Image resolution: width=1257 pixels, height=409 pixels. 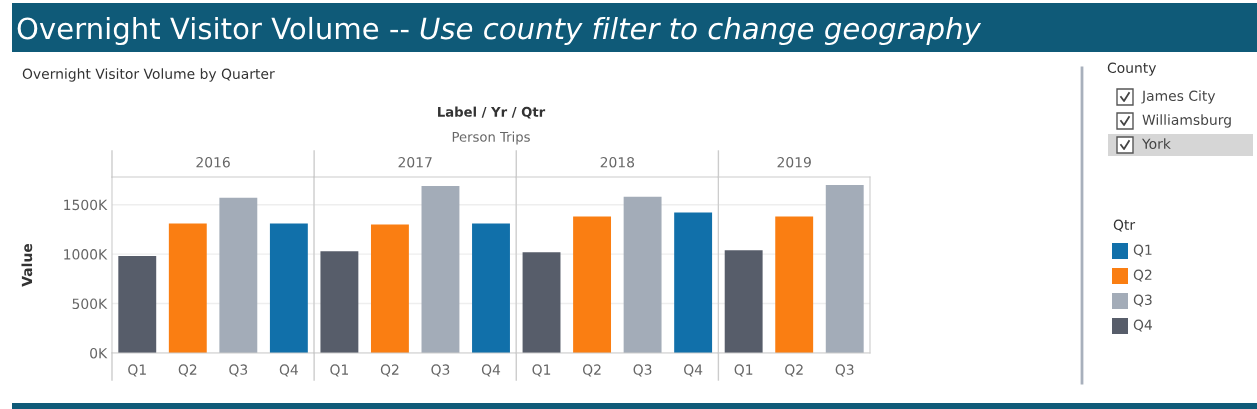 I want to click on text: Overnight Visitor Volume by Quarter, so click(x=148, y=75).